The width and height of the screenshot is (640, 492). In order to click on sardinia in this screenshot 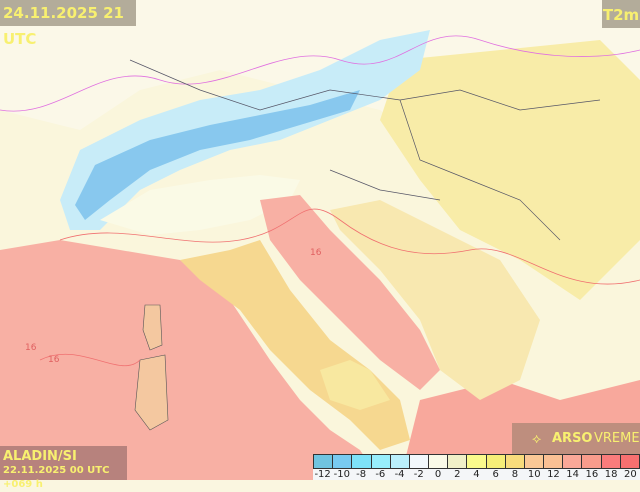, I will do `click(151, 392)`.